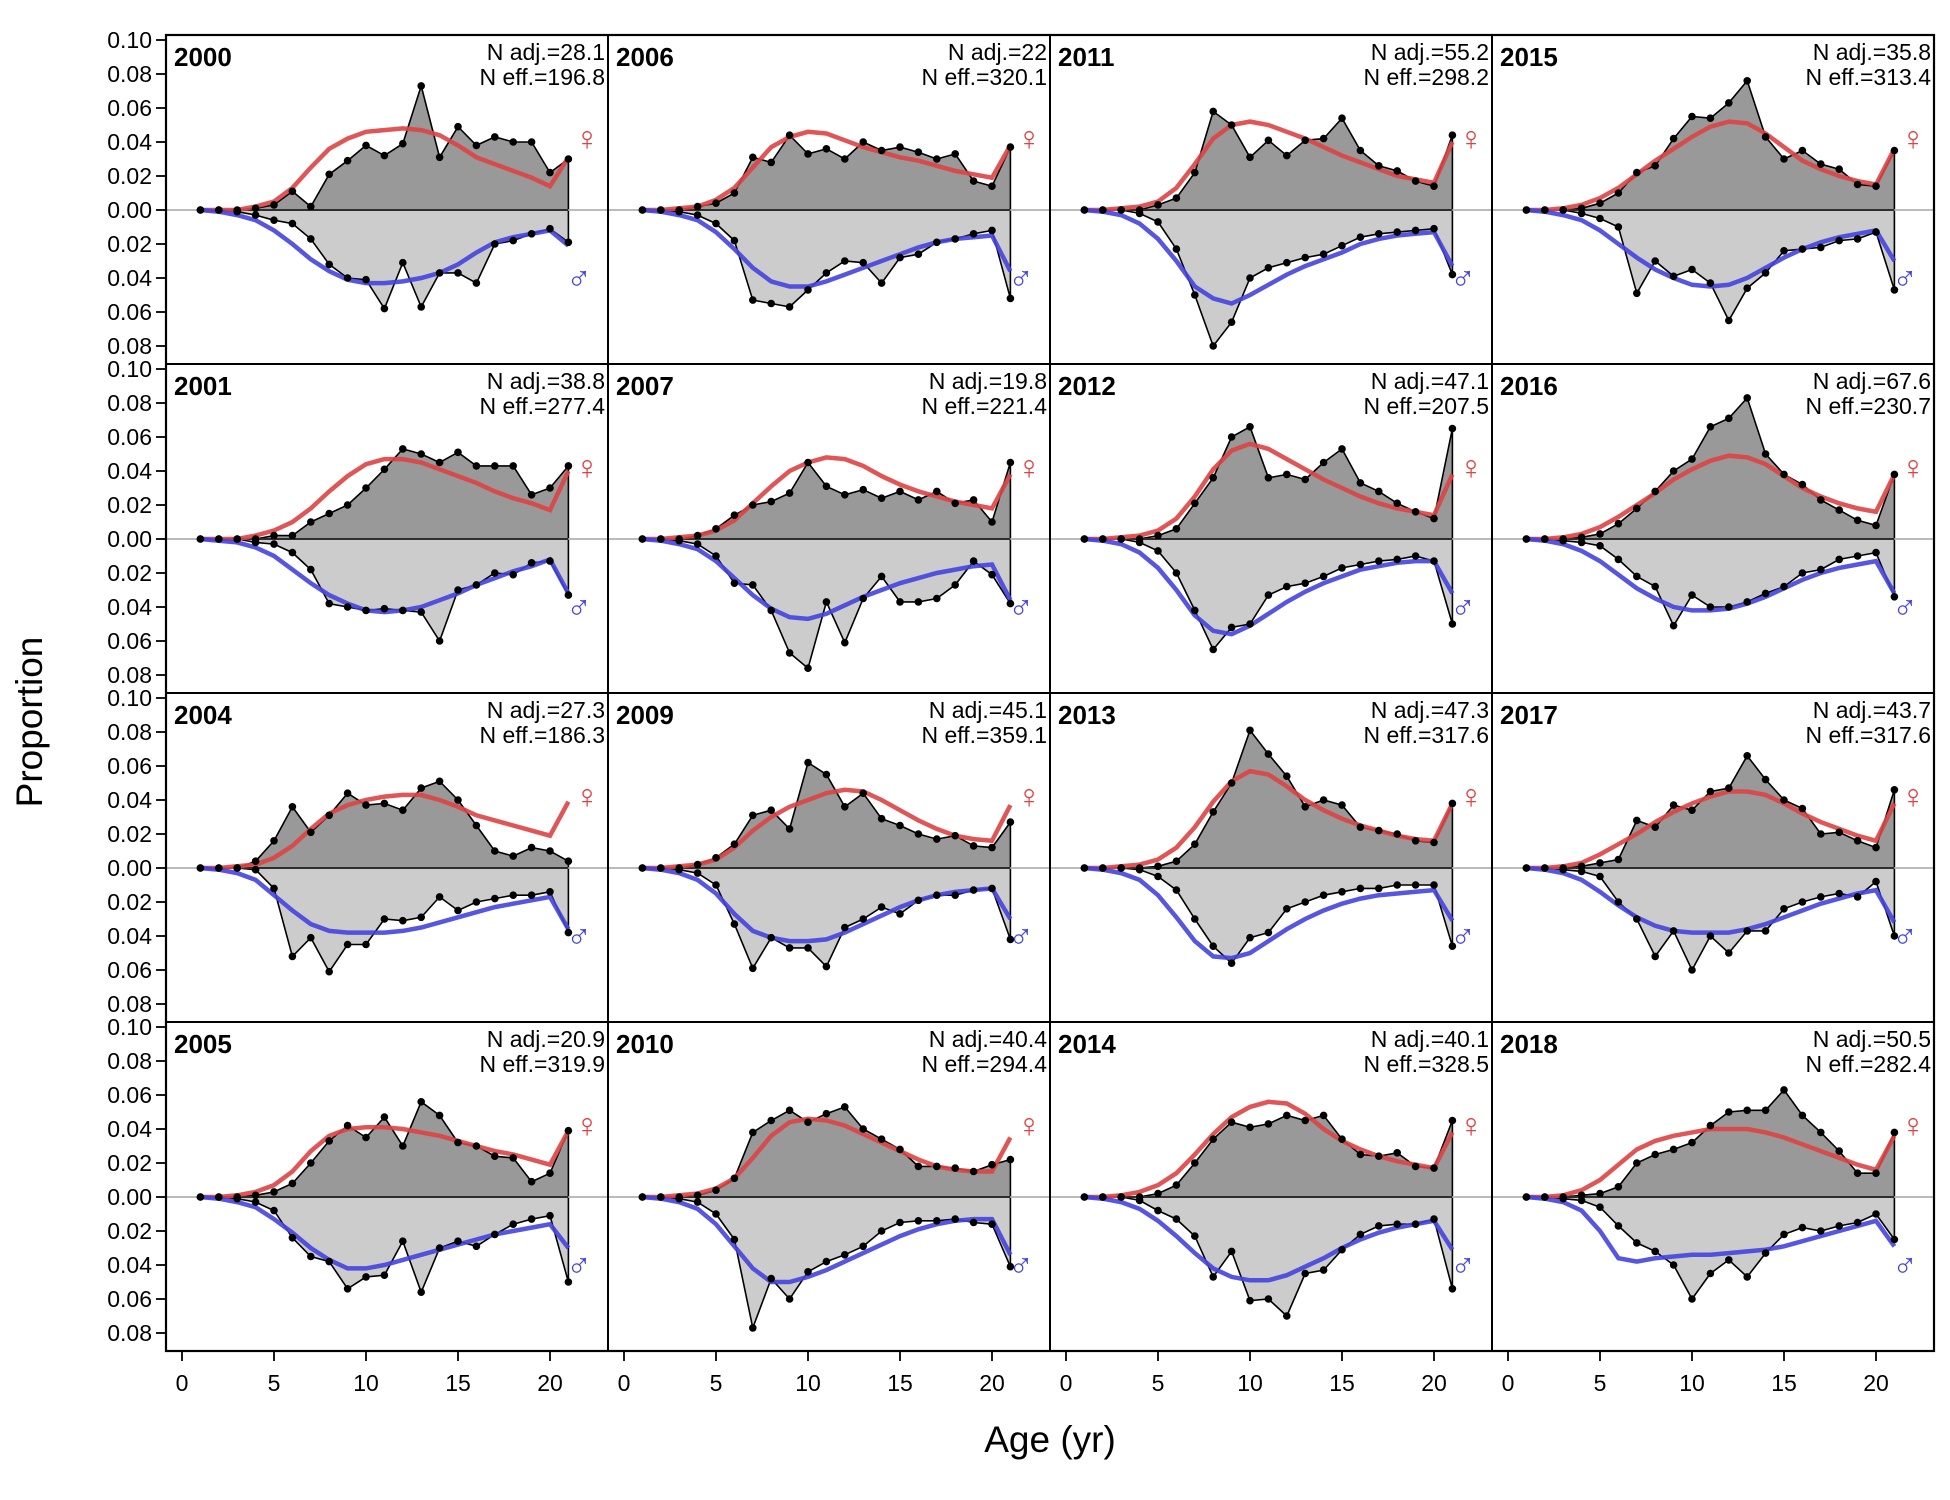  I want to click on panel-2005: ♀ ♂ 2005 N adj.=20.9N eff.=319.9, so click(387, 1186).